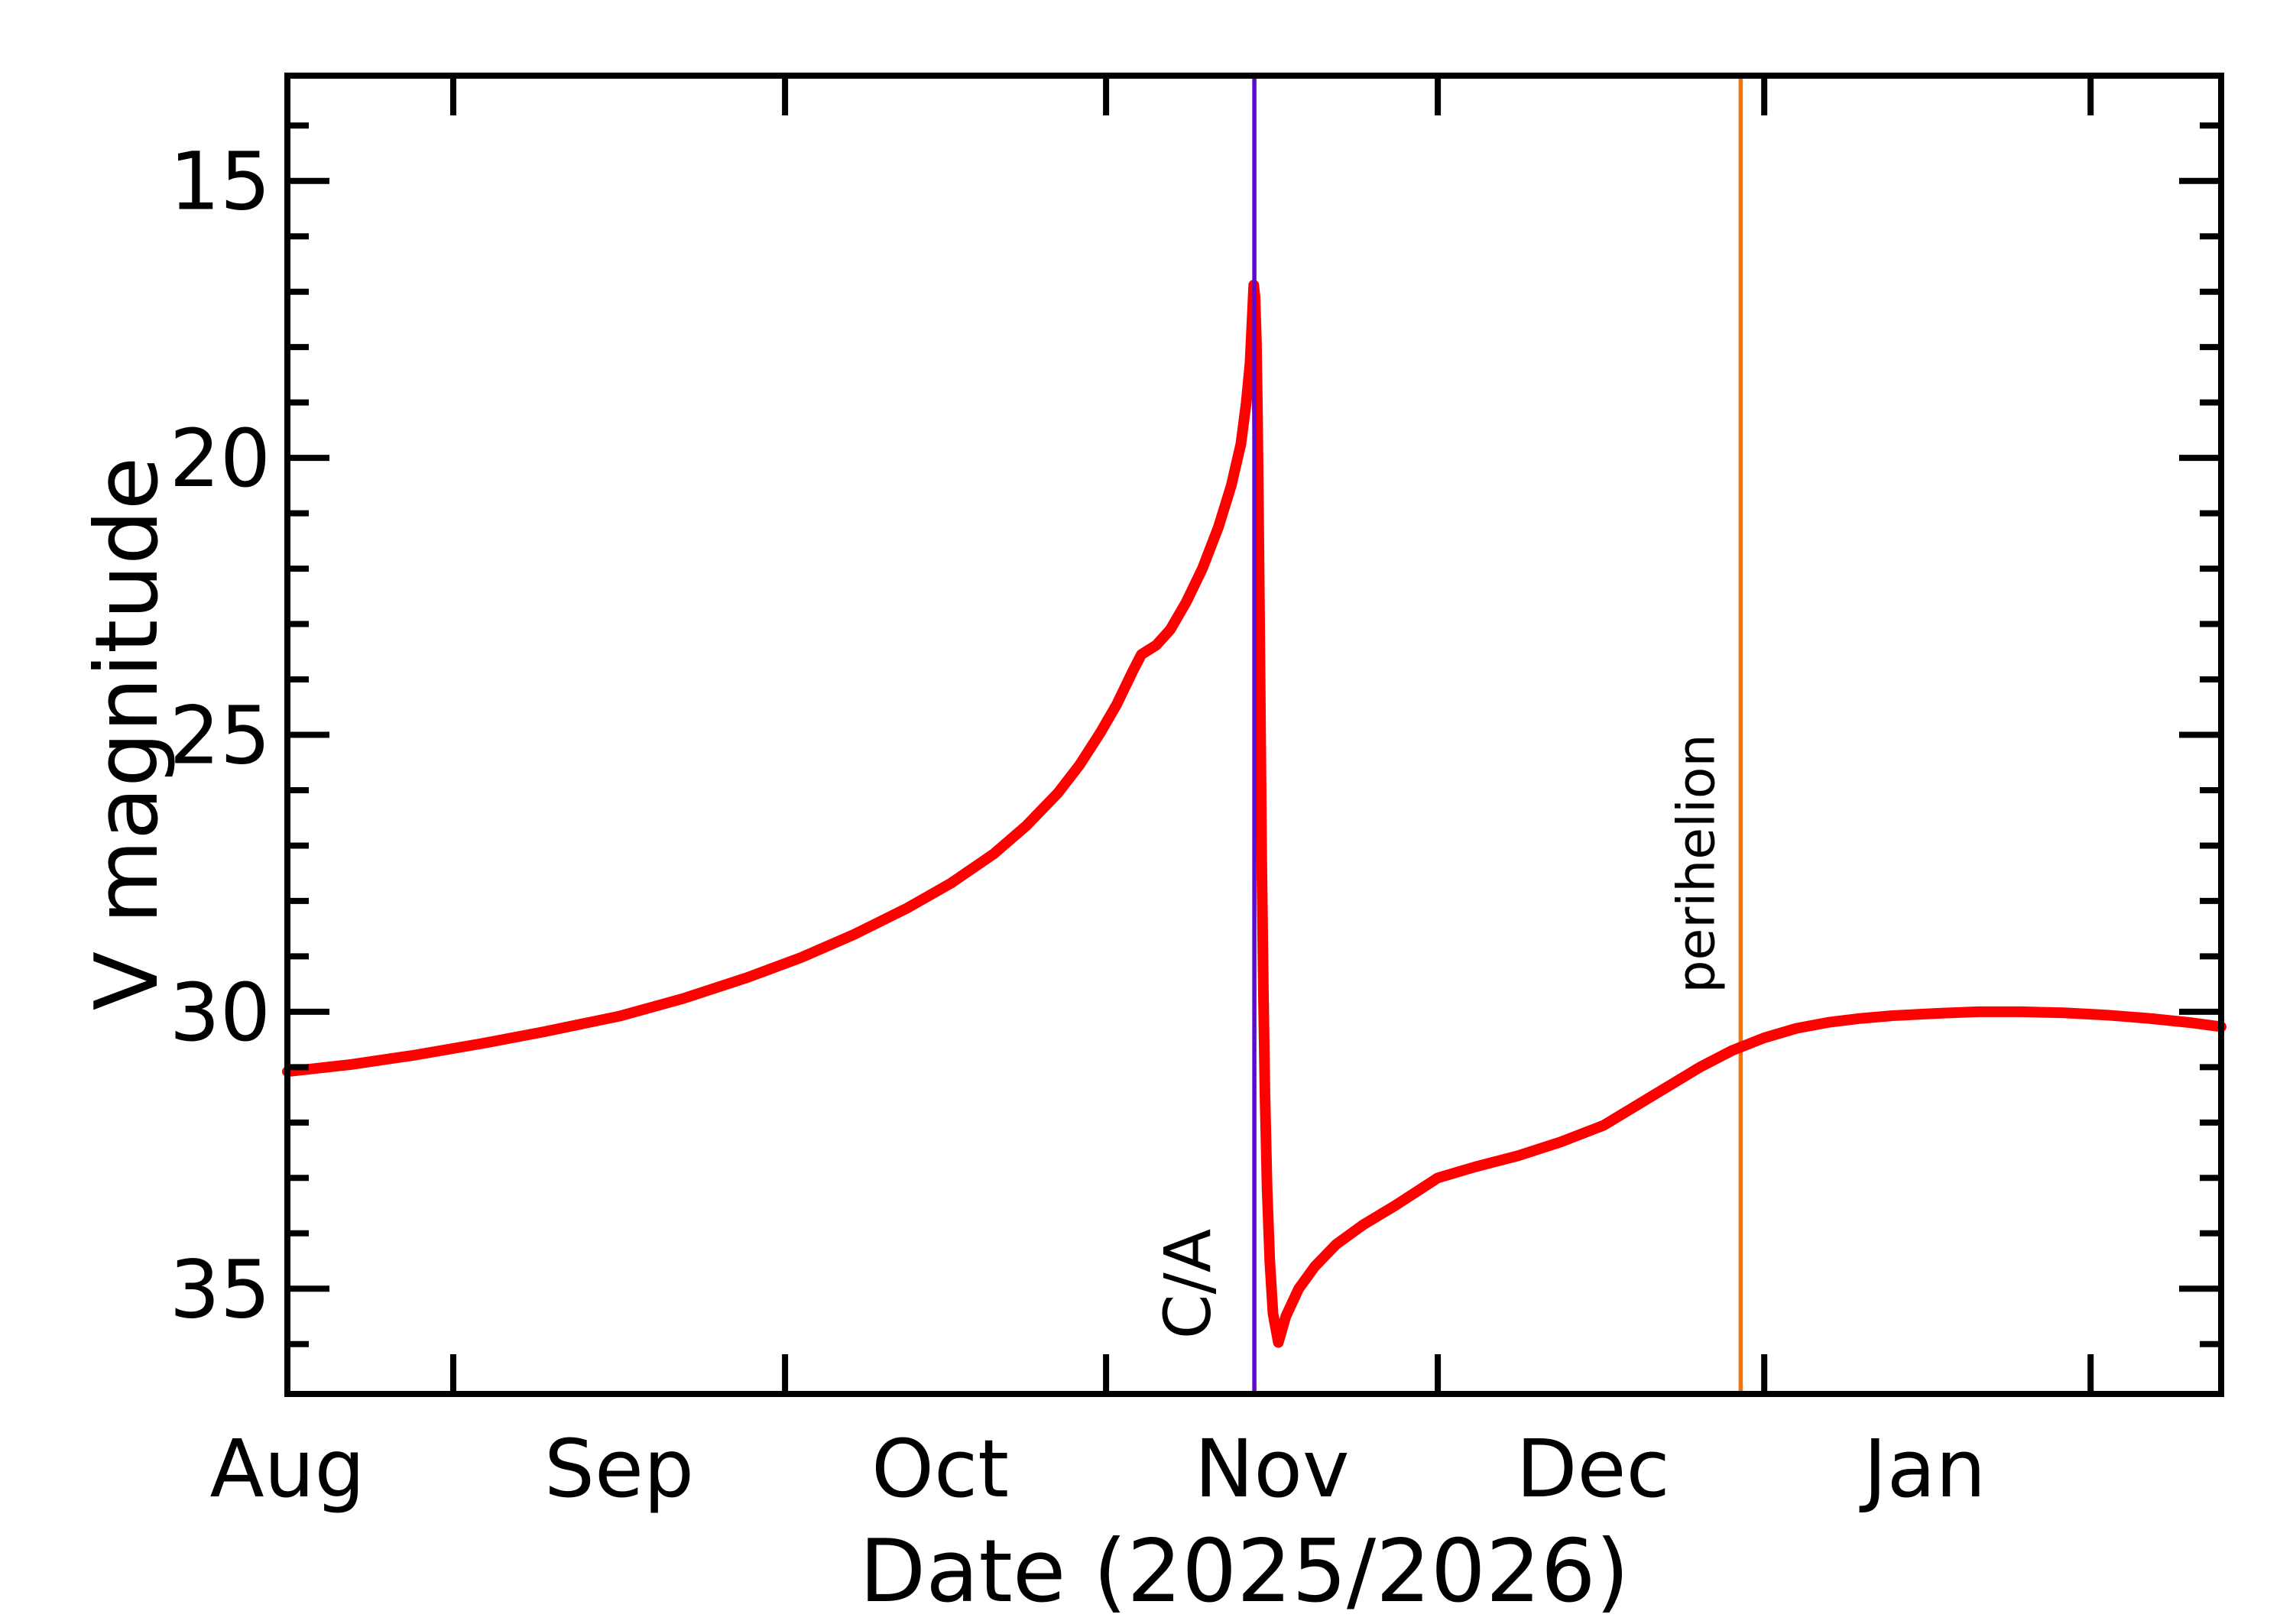  Describe the element at coordinates (1272, 1468) in the screenshot. I see `x-month-label-nov: Nov` at that location.